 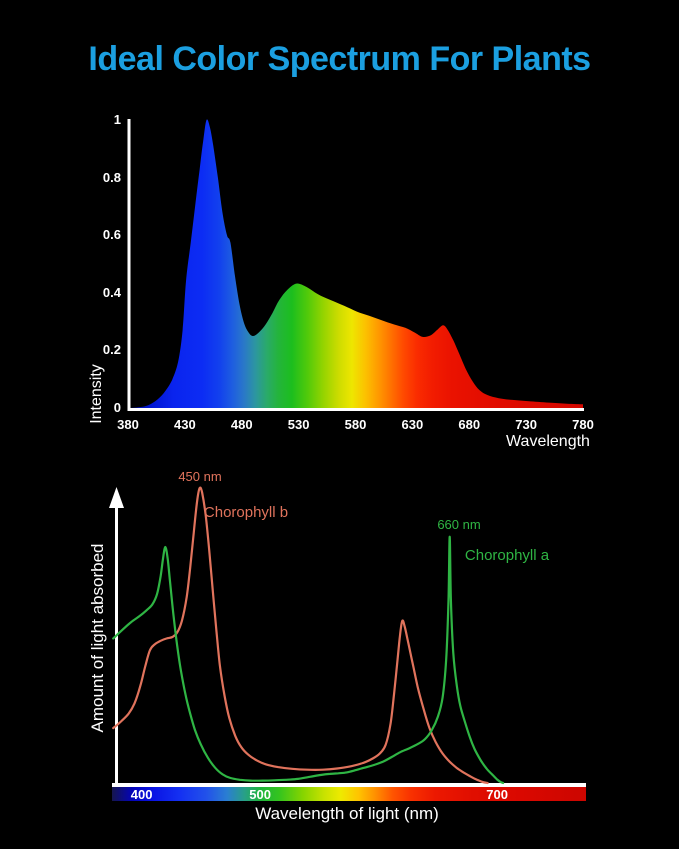 I want to click on top-ytick-1: 1, so click(x=117, y=119).